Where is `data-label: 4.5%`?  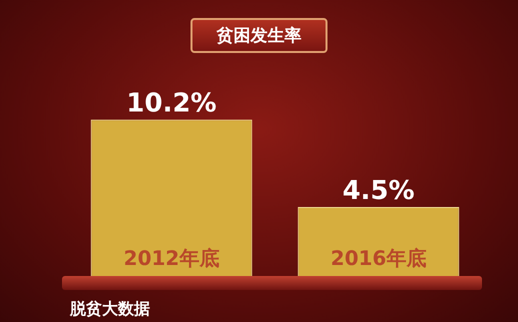
data-label: 4.5% is located at coordinates (378, 191).